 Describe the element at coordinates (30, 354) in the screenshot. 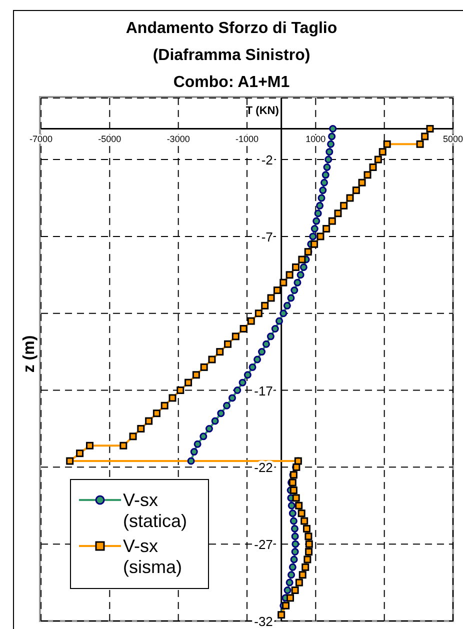

I see `y-axis-title: z (m)` at that location.